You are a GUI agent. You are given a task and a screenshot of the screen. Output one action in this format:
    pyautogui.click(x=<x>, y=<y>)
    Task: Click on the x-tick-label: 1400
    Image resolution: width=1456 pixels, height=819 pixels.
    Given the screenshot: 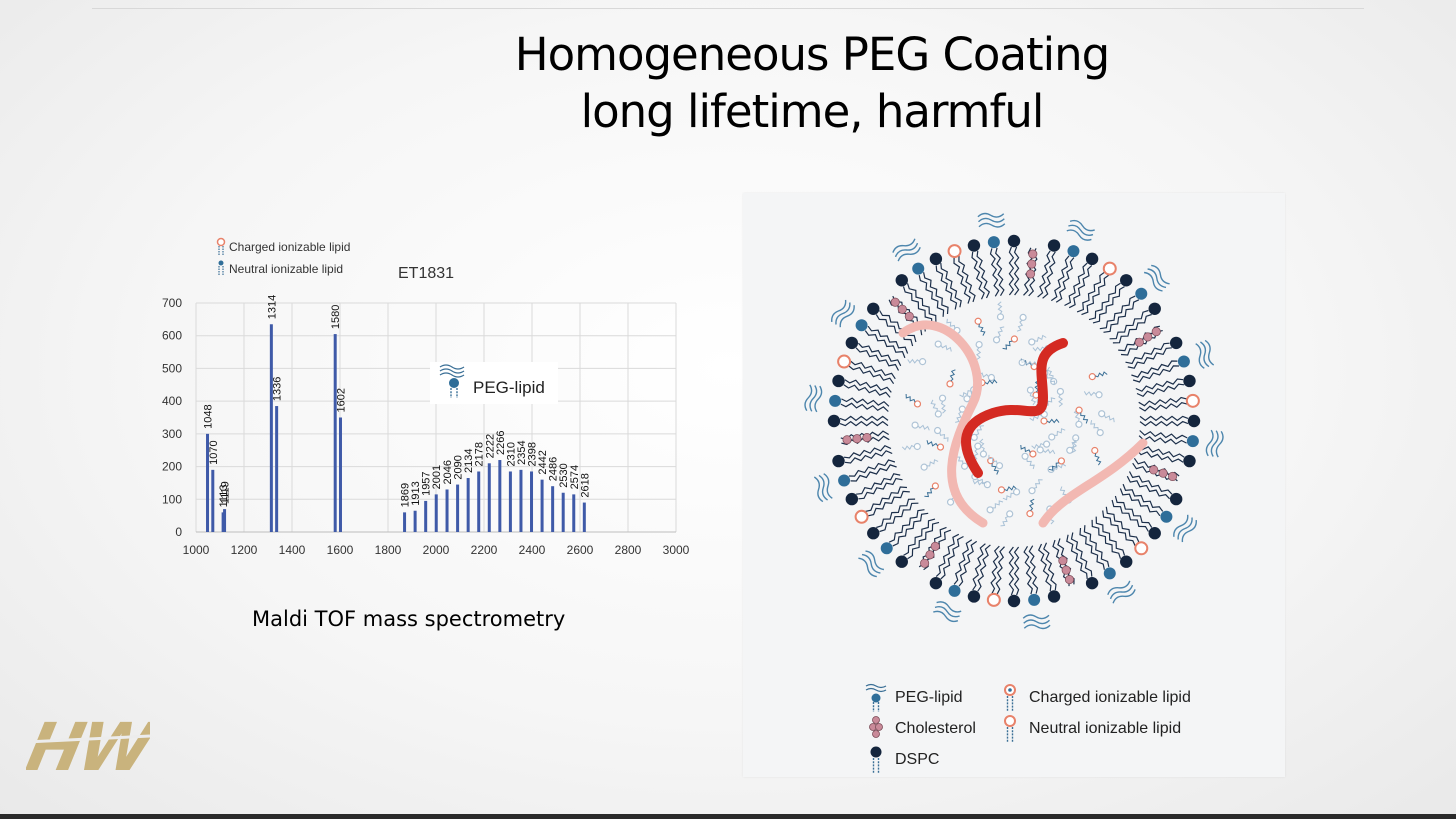 What is the action you would take?
    pyautogui.click(x=292, y=550)
    